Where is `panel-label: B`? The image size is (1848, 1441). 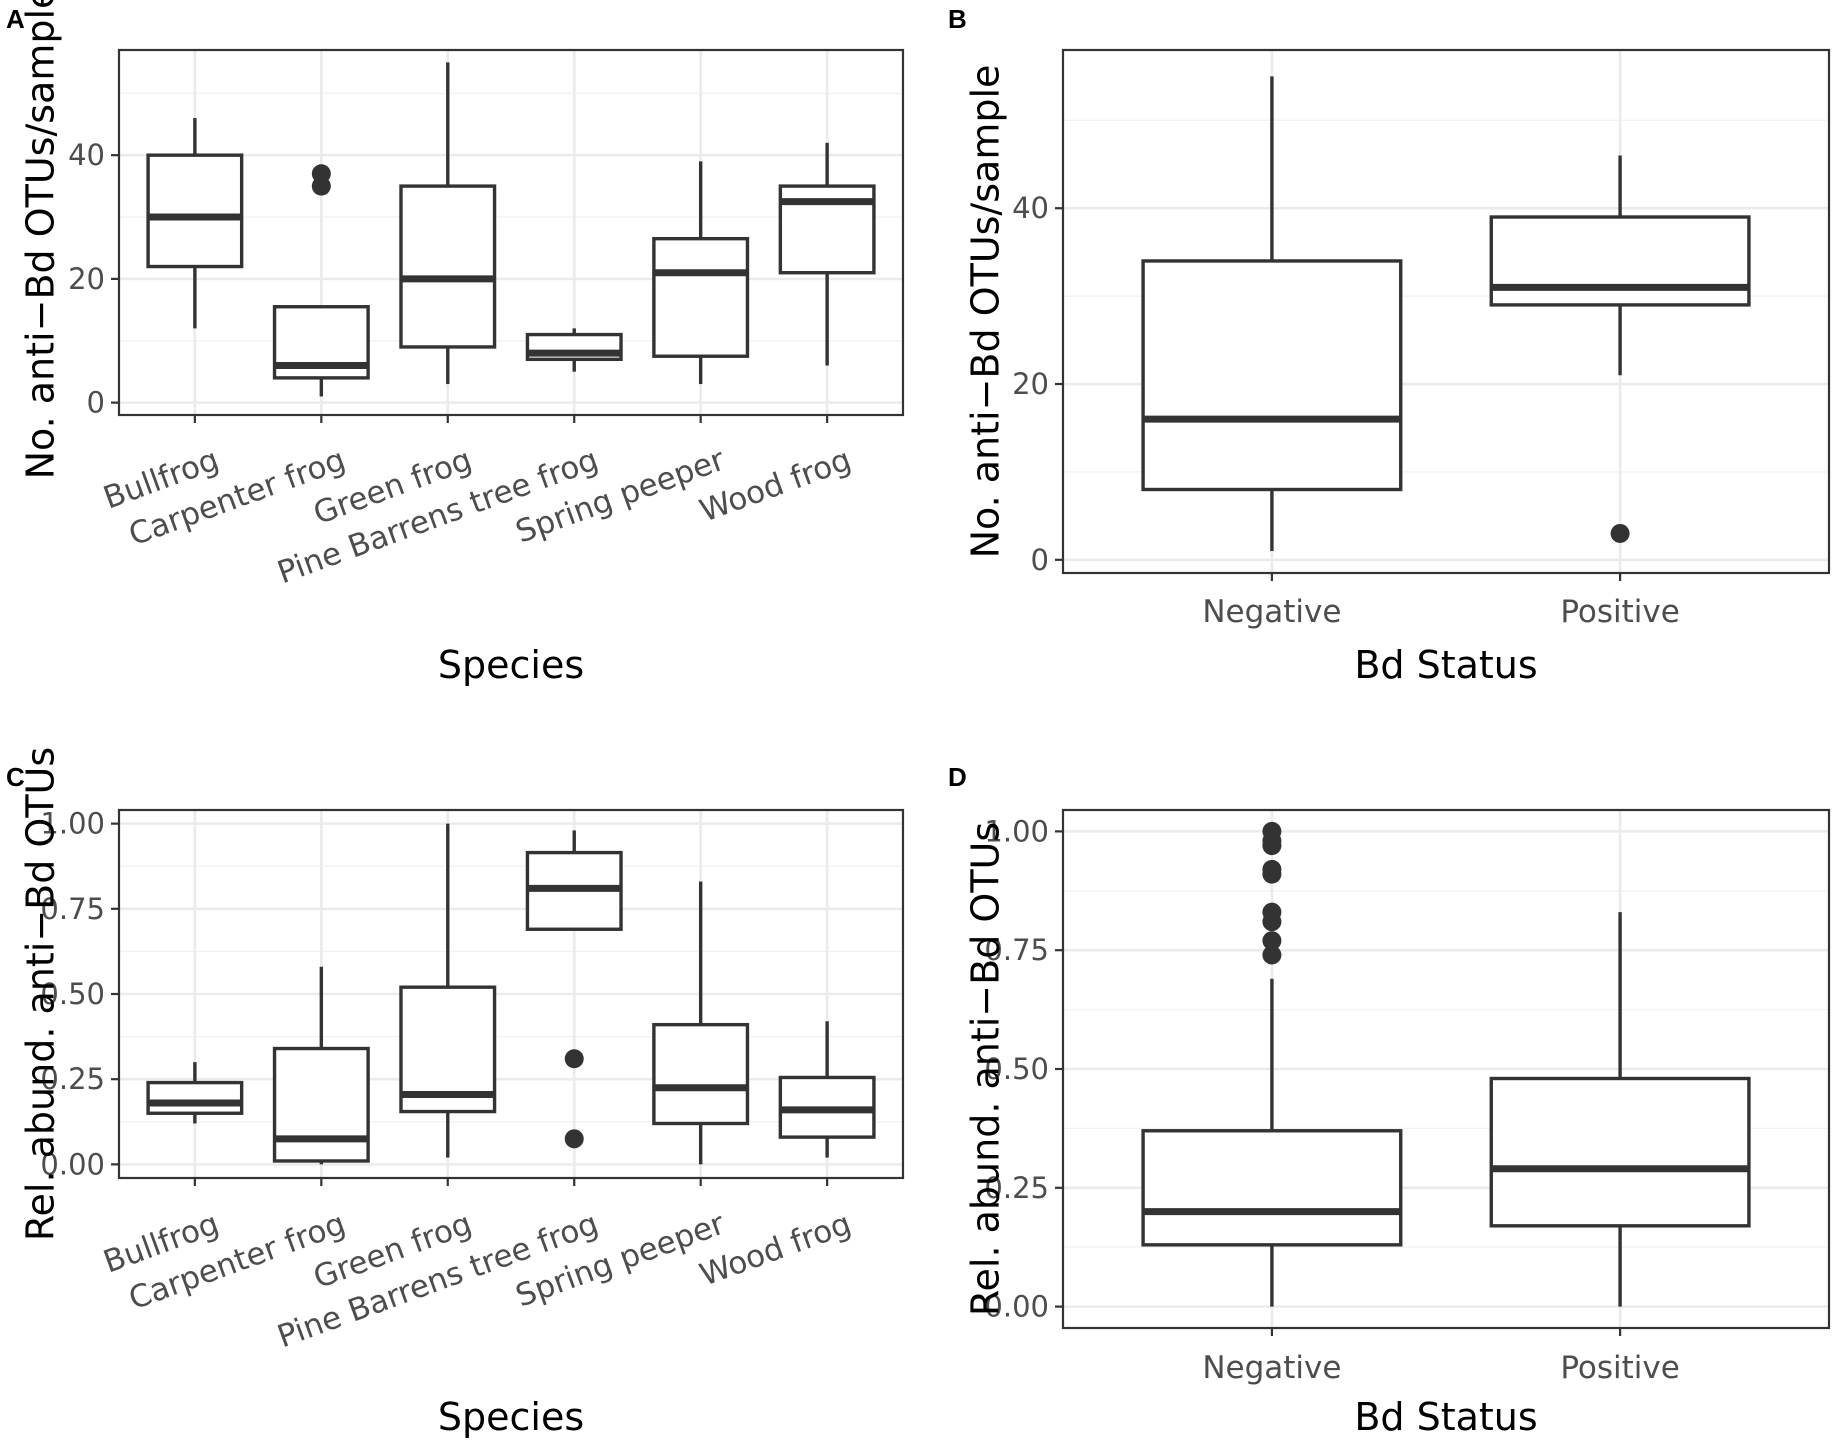 panel-label: B is located at coordinates (957, 19).